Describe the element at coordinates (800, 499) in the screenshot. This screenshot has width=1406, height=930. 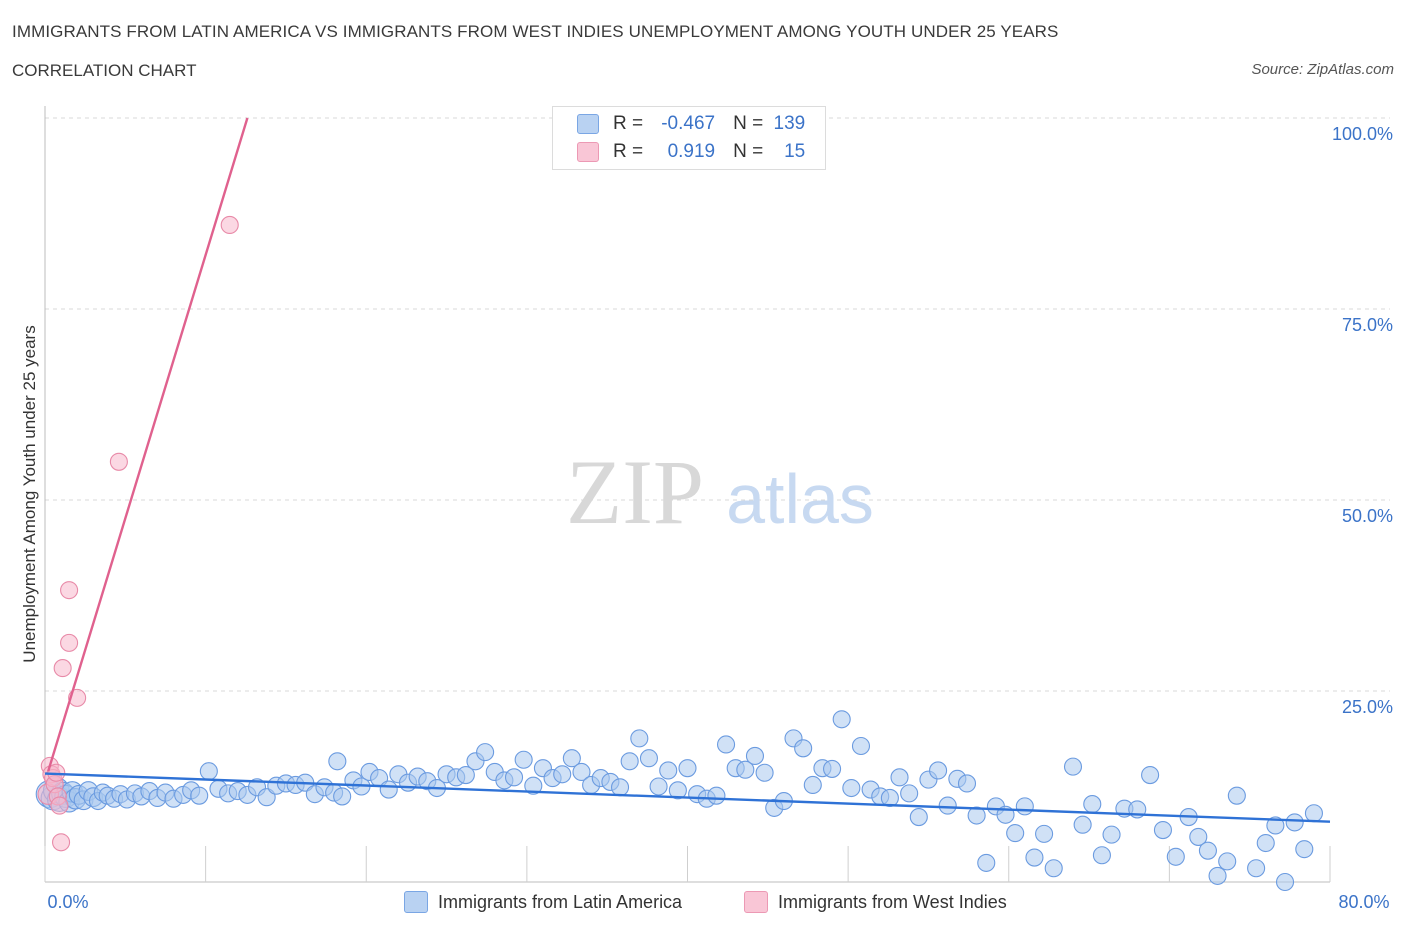
I see `watermark-atlas: atlas` at that location.